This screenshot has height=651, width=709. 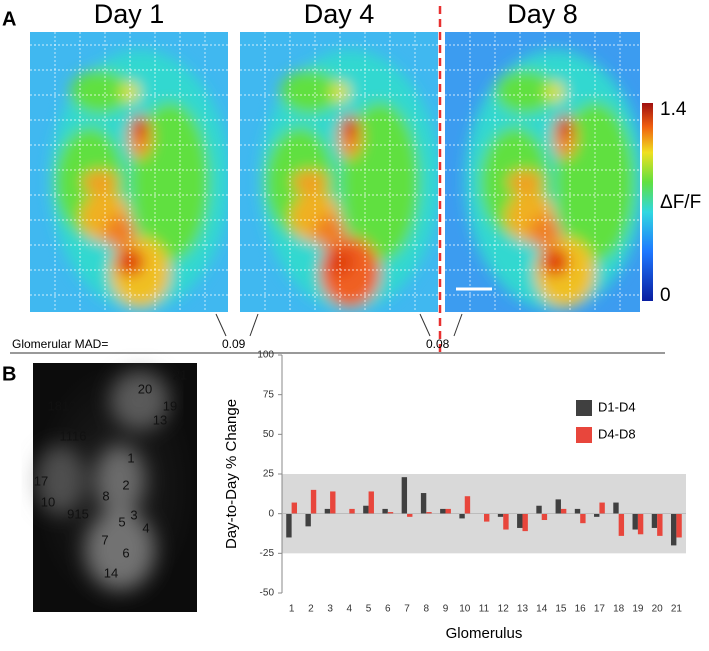 I want to click on x-tick-label: 8, so click(x=427, y=609).